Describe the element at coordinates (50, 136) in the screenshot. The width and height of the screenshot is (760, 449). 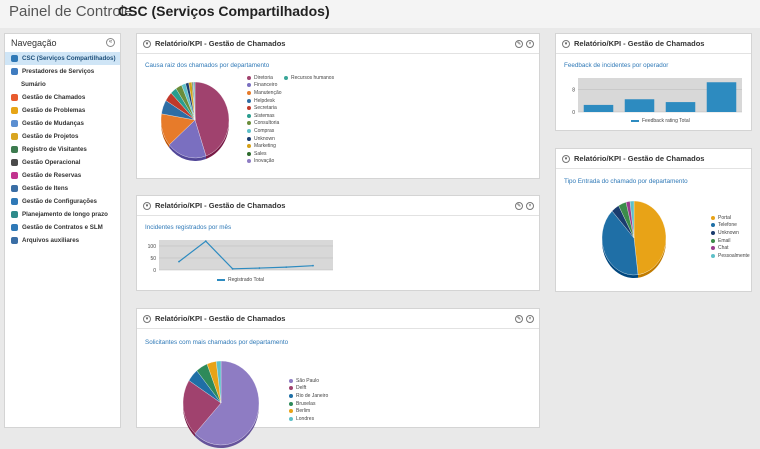
I see `sidebar-item-label: Gestão de Projetos` at that location.